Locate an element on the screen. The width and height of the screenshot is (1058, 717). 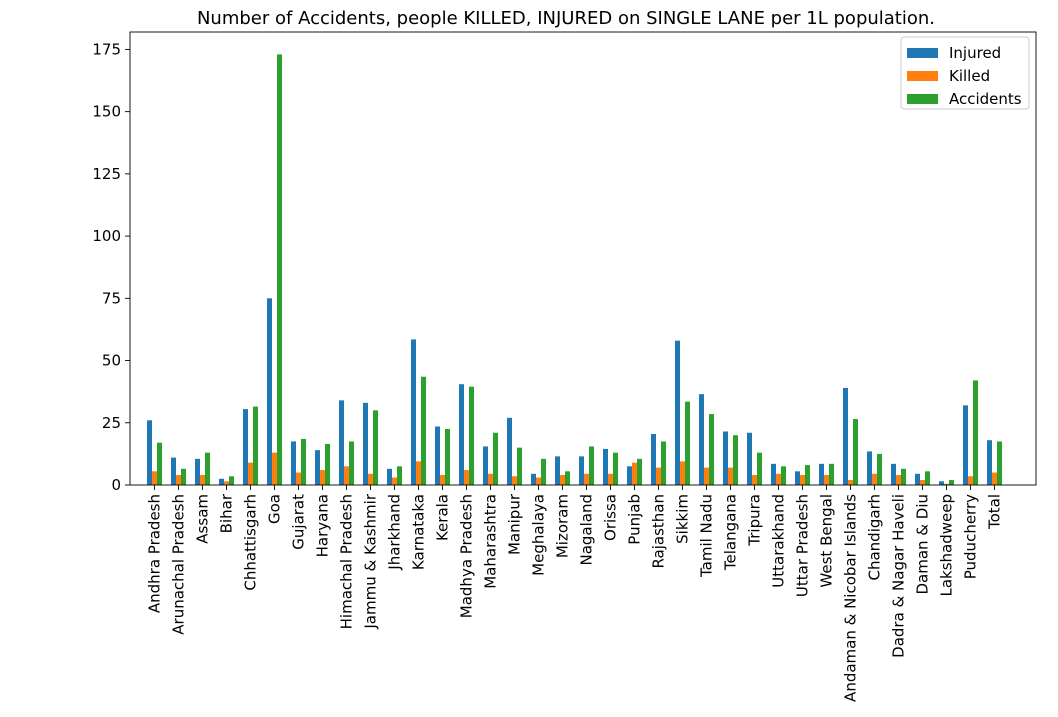
x-tick-label: Orissa is located at coordinates (611, 517).